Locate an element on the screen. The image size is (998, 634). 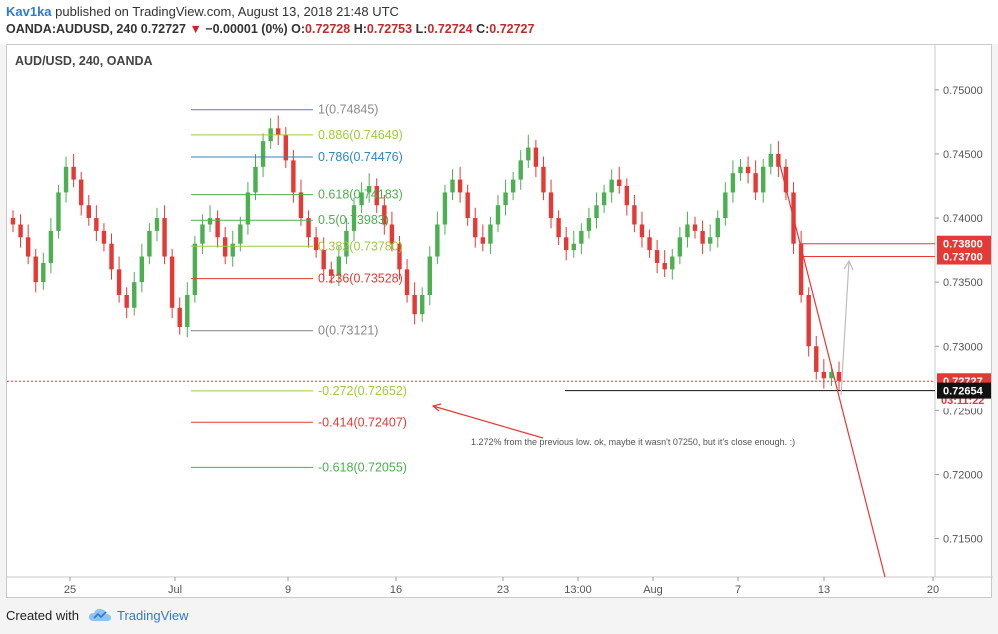
footer: Created with TradingView is located at coordinates (499, 616).